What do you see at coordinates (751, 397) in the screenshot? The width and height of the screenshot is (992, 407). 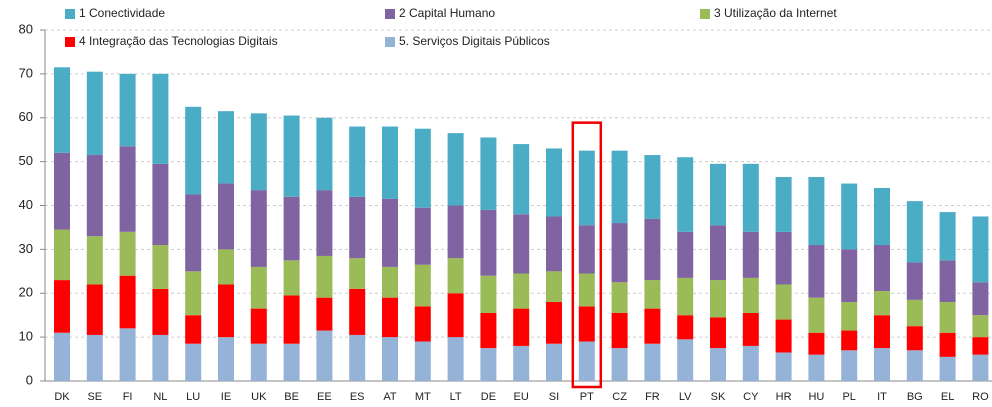 I see `x-tick-label: CY` at bounding box center [751, 397].